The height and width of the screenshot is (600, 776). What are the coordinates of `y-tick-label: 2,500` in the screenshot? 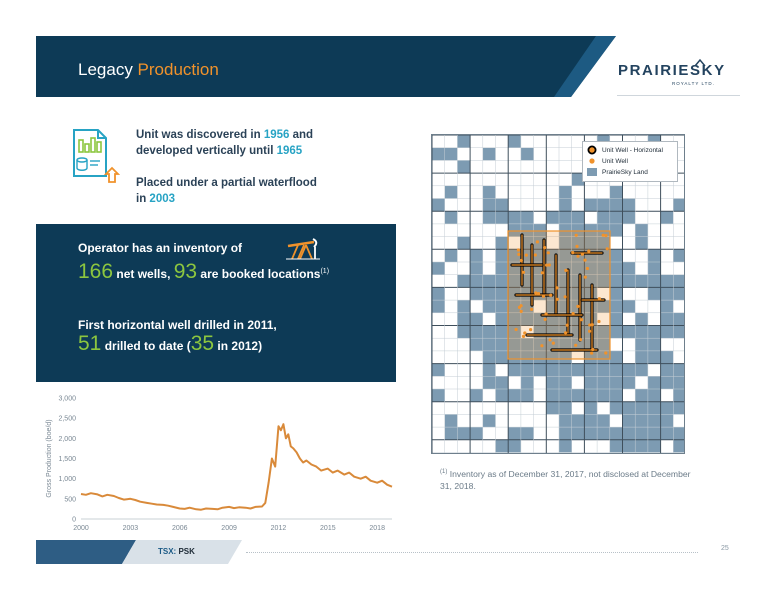 It's located at (67, 419).